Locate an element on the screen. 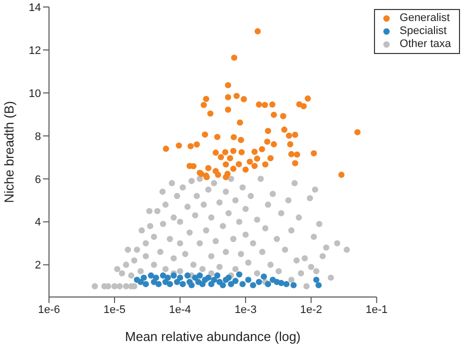 This screenshot has height=348, width=474. y-tick-label: 14 is located at coordinates (34, 8).